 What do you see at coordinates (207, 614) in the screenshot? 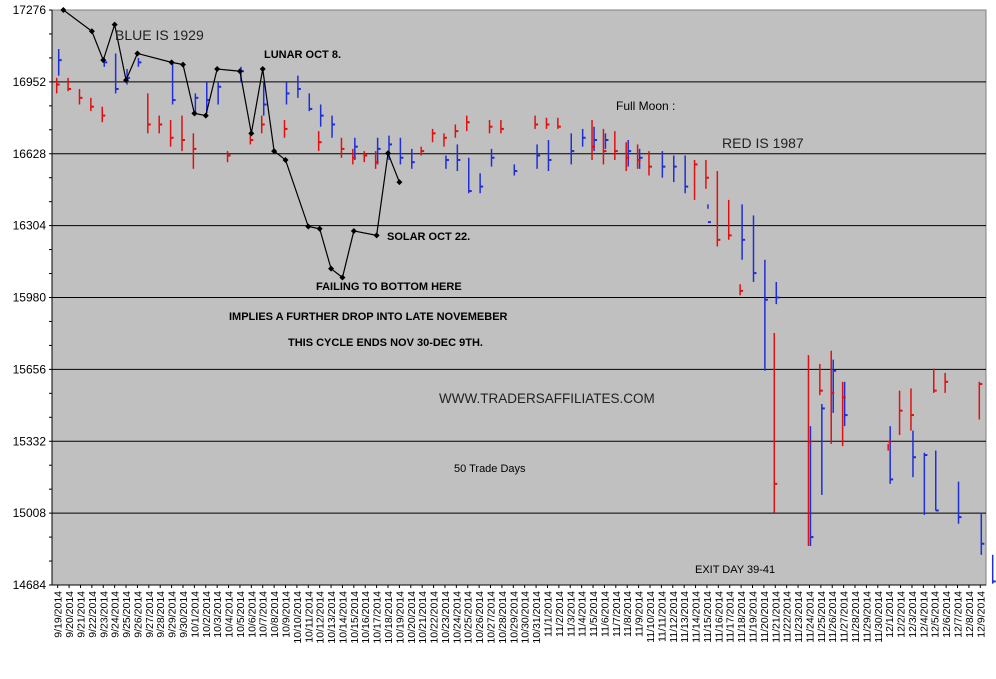
I see `x-tick-label: 10/2/2014` at bounding box center [207, 614].